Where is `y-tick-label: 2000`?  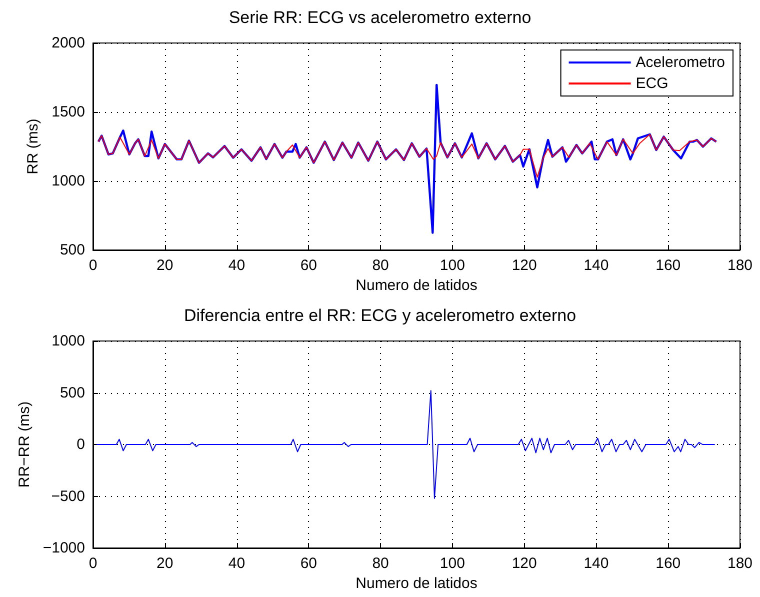
y-tick-label: 2000 is located at coordinates (68, 43).